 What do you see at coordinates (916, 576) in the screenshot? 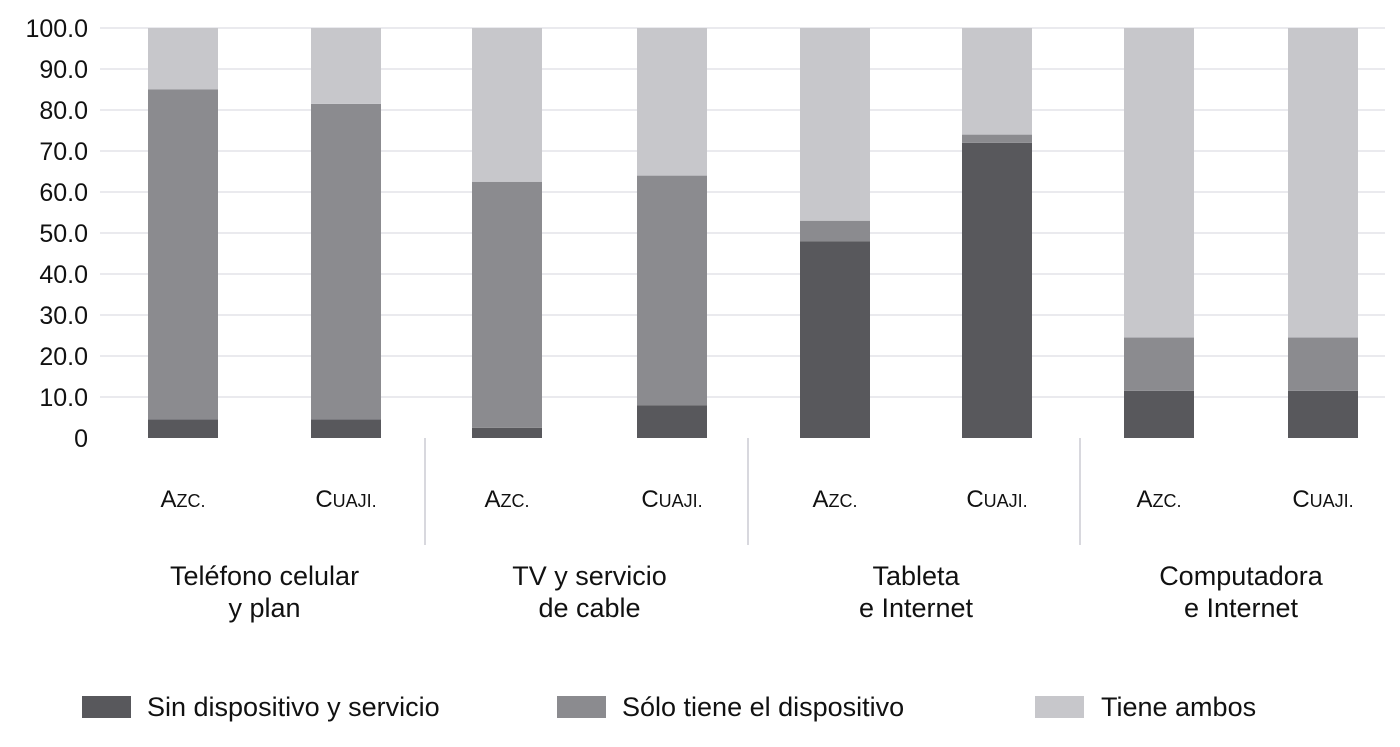
I see `group-label-line-1: Tableta` at bounding box center [916, 576].